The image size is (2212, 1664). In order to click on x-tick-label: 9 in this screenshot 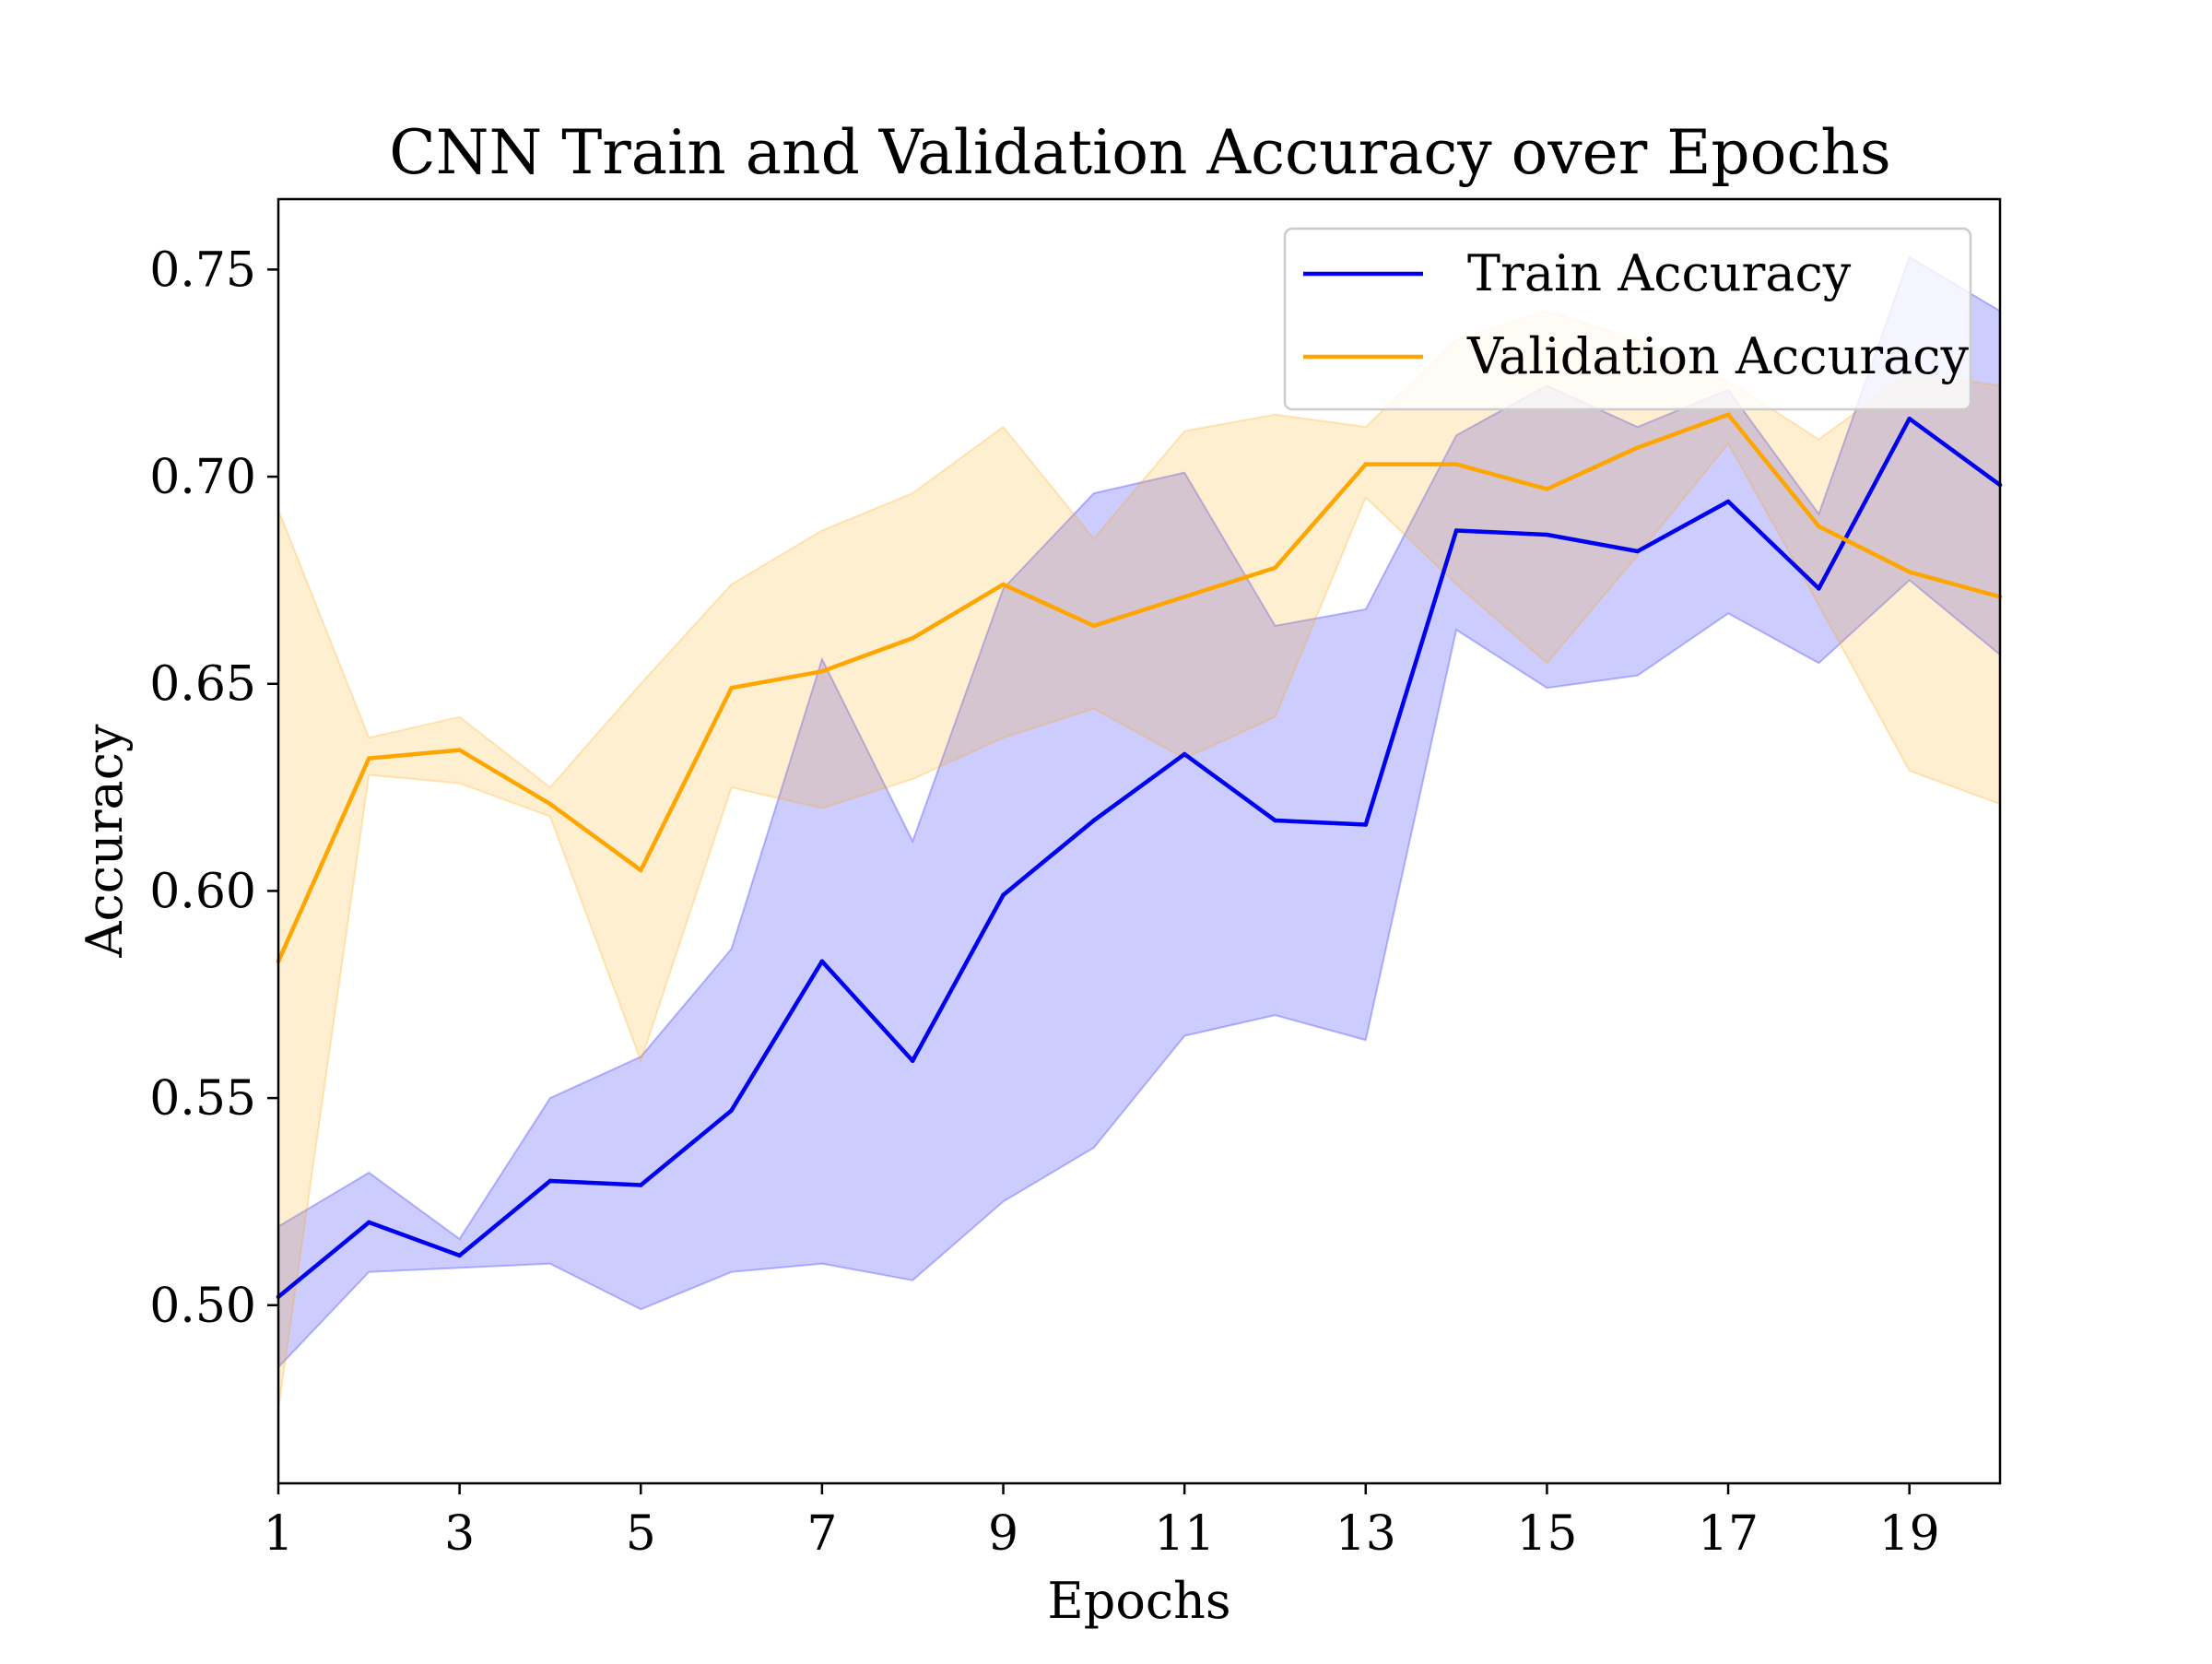, I will do `click(1003, 1534)`.